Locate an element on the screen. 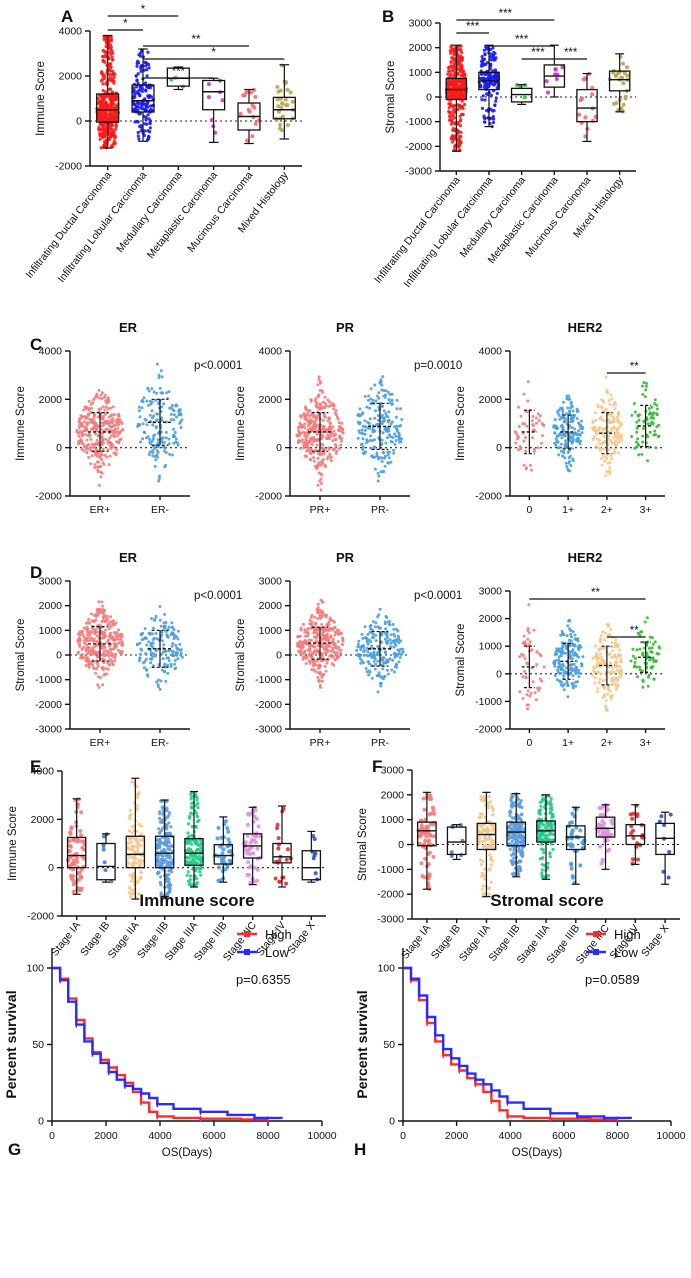 This screenshot has height=1278, width=691. p-value-C1: p<0.0001 is located at coordinates (218, 366).